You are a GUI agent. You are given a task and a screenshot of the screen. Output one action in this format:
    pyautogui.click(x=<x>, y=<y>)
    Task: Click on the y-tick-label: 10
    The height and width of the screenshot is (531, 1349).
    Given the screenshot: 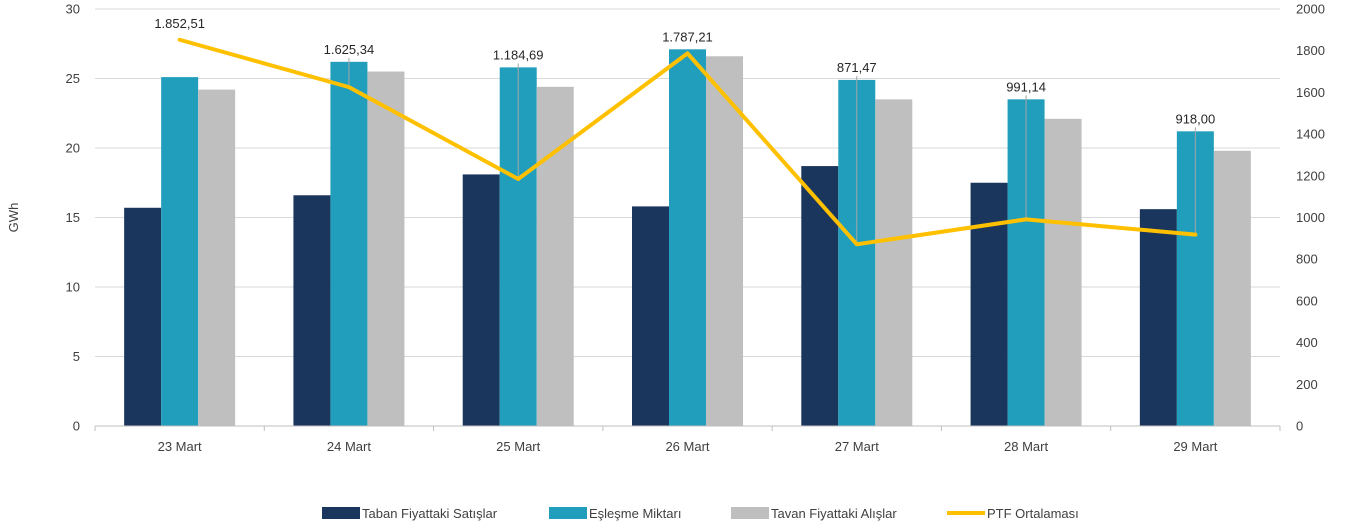 What is the action you would take?
    pyautogui.click(x=73, y=287)
    